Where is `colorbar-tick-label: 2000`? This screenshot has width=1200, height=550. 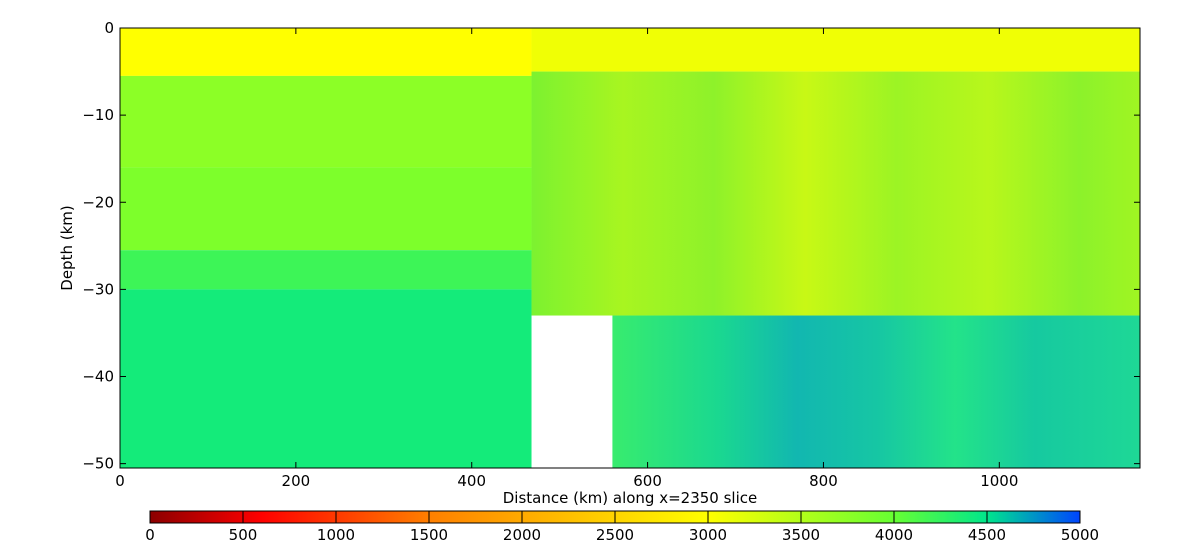 colorbar-tick-label: 2000 is located at coordinates (522, 535).